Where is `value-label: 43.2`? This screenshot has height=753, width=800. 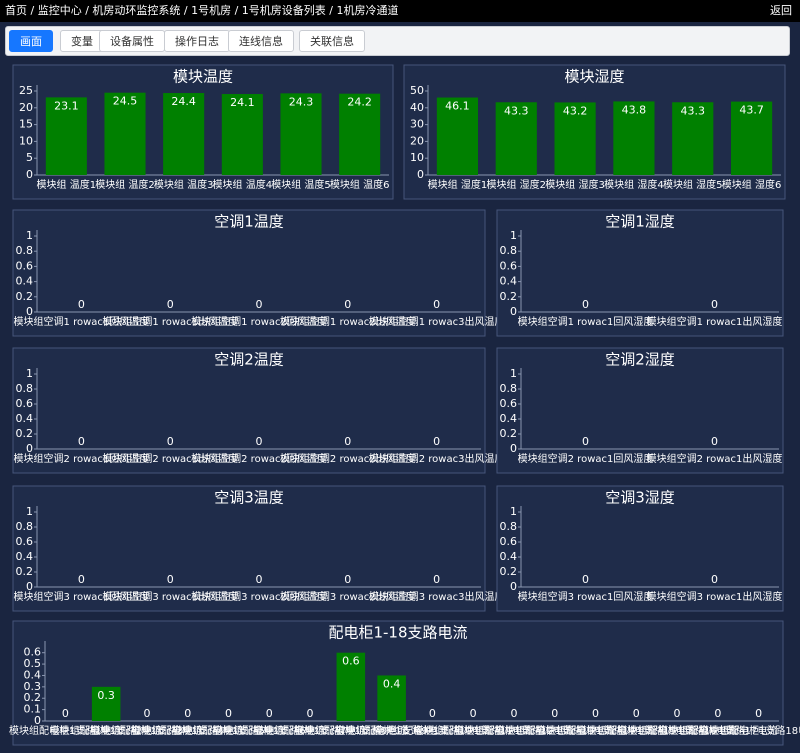
value-label: 43.2 is located at coordinates (575, 110).